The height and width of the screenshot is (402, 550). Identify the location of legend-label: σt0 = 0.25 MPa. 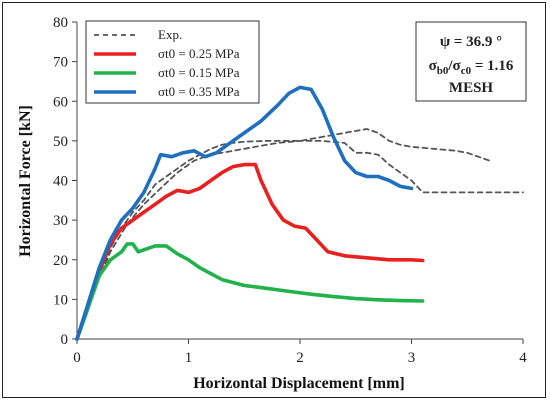
(199, 53).